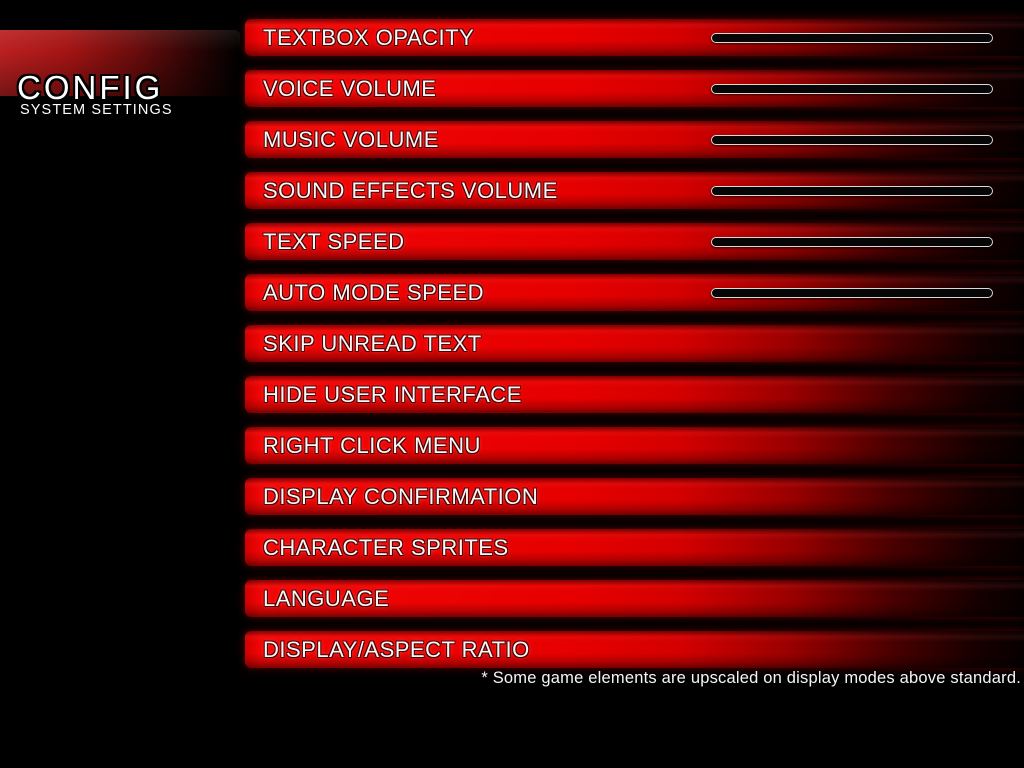 The image size is (1024, 768). What do you see at coordinates (634, 241) in the screenshot?
I see `setting-row-text-speed: TEXT SPEED` at bounding box center [634, 241].